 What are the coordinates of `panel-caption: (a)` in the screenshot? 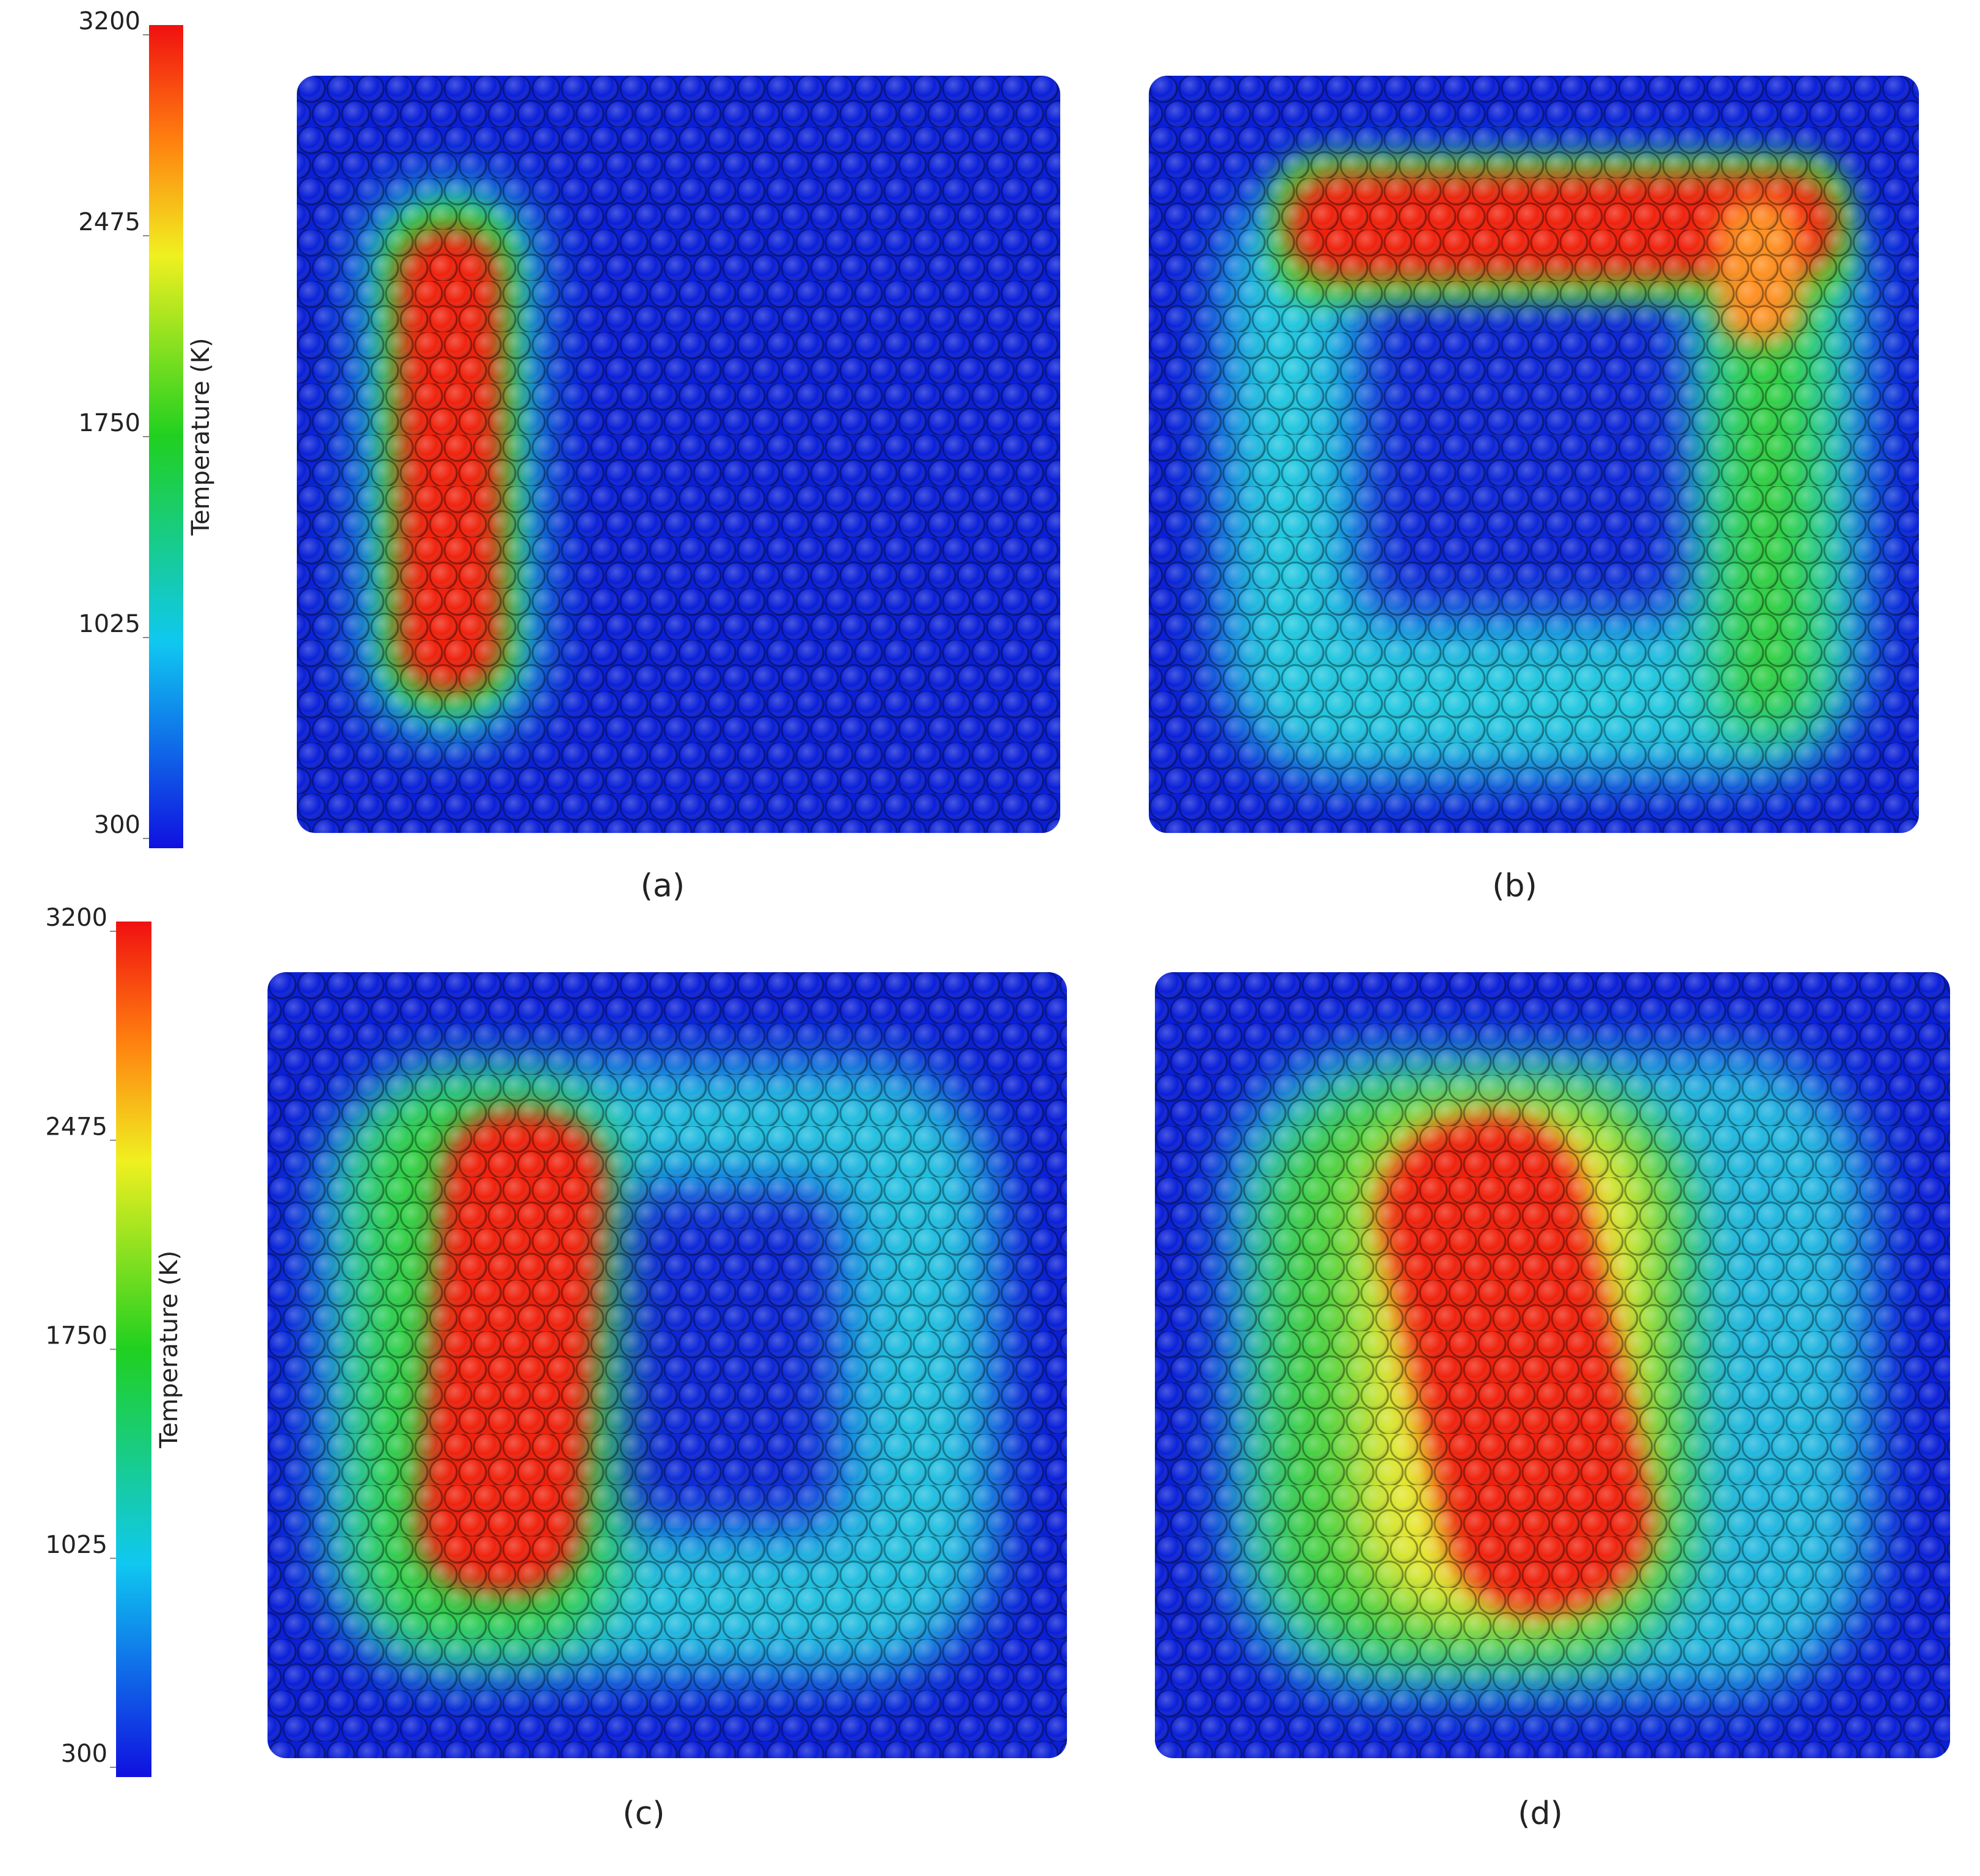 It's located at (663, 886).